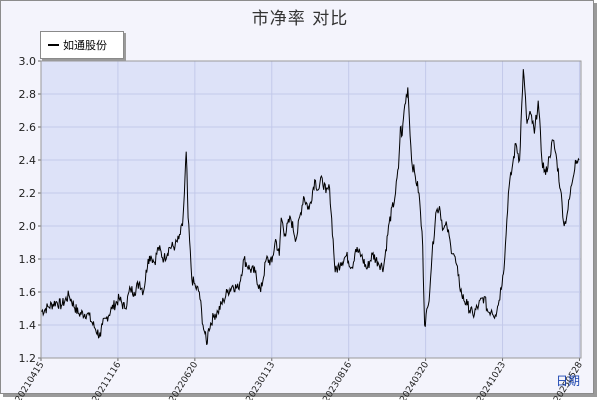  Describe the element at coordinates (300, 19) in the screenshot. I see `chart-title: 市净率 对比` at that location.